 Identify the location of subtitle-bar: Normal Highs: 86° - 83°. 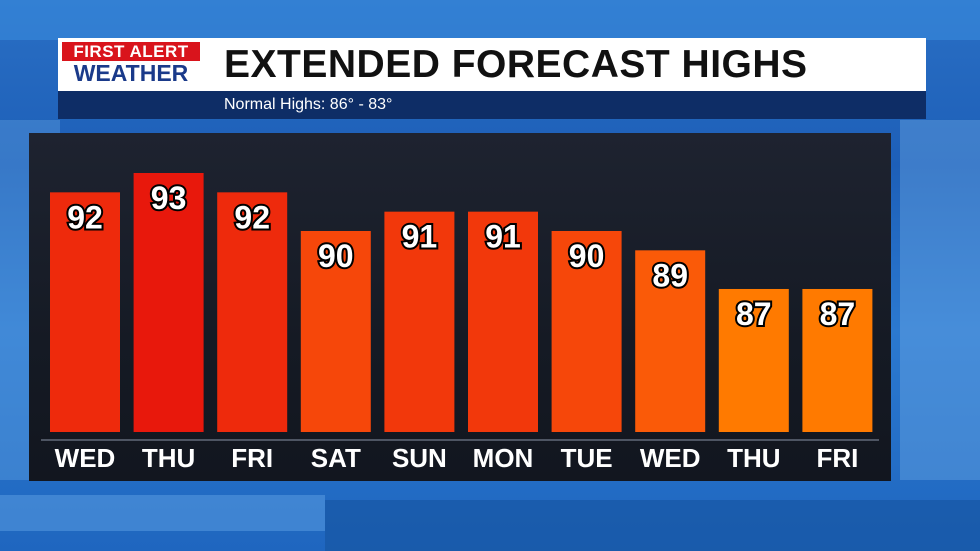
(492, 105).